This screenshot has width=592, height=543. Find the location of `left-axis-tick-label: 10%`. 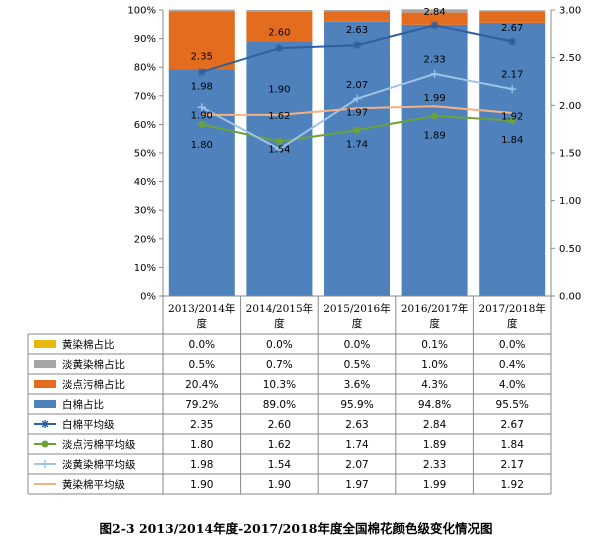

left-axis-tick-label: 10% is located at coordinates (145, 268).